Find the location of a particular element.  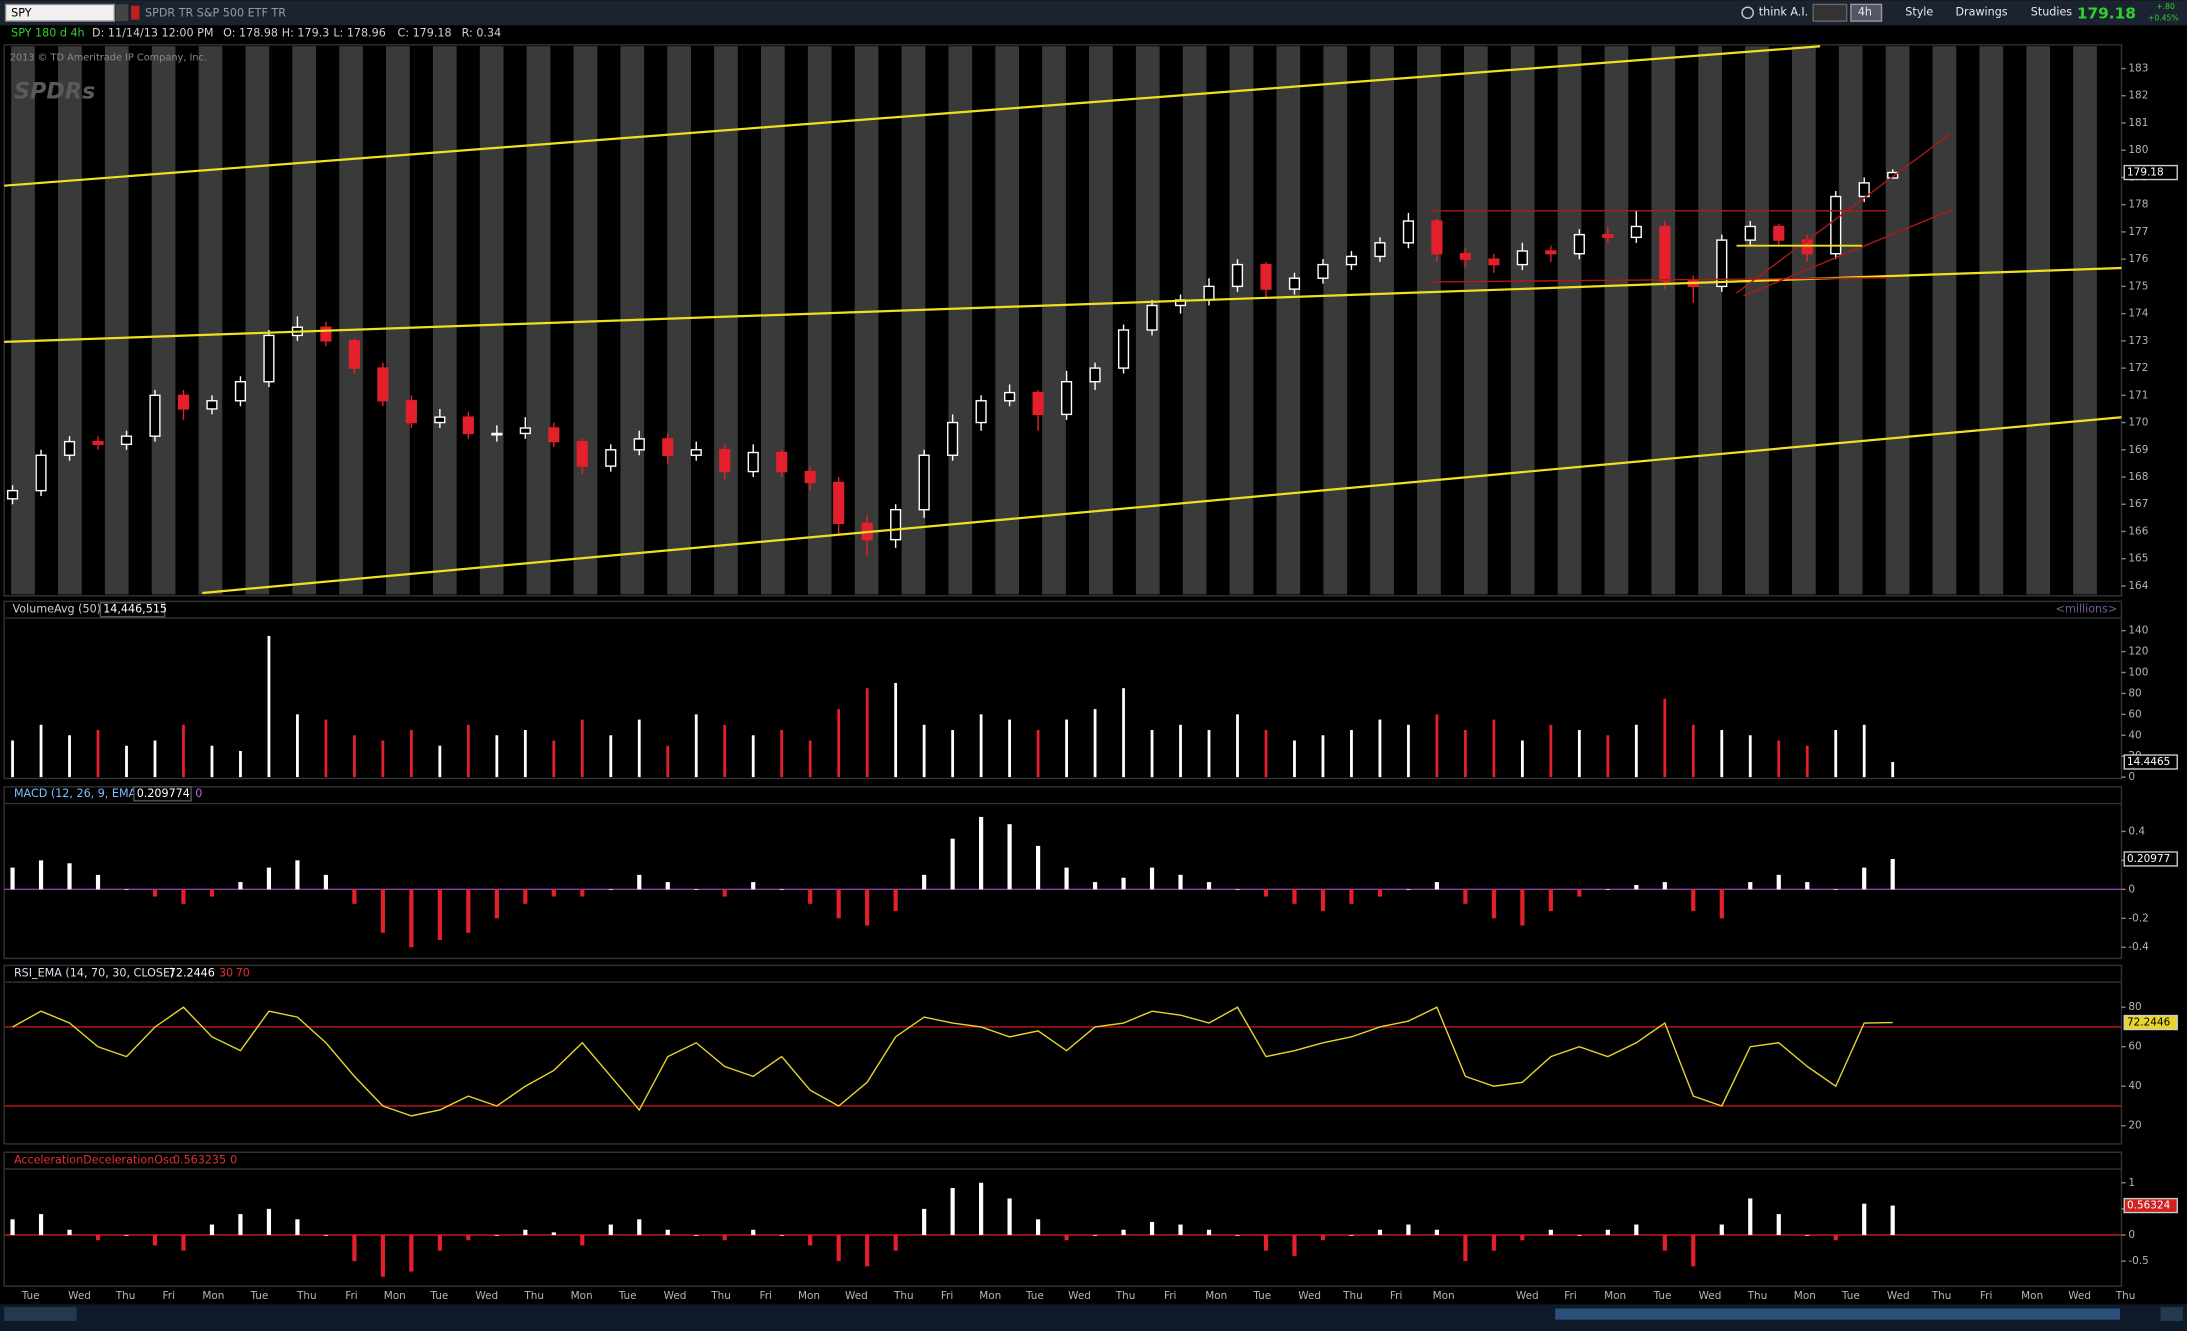

volume-avg: 14,446,515 is located at coordinates (135, 609).